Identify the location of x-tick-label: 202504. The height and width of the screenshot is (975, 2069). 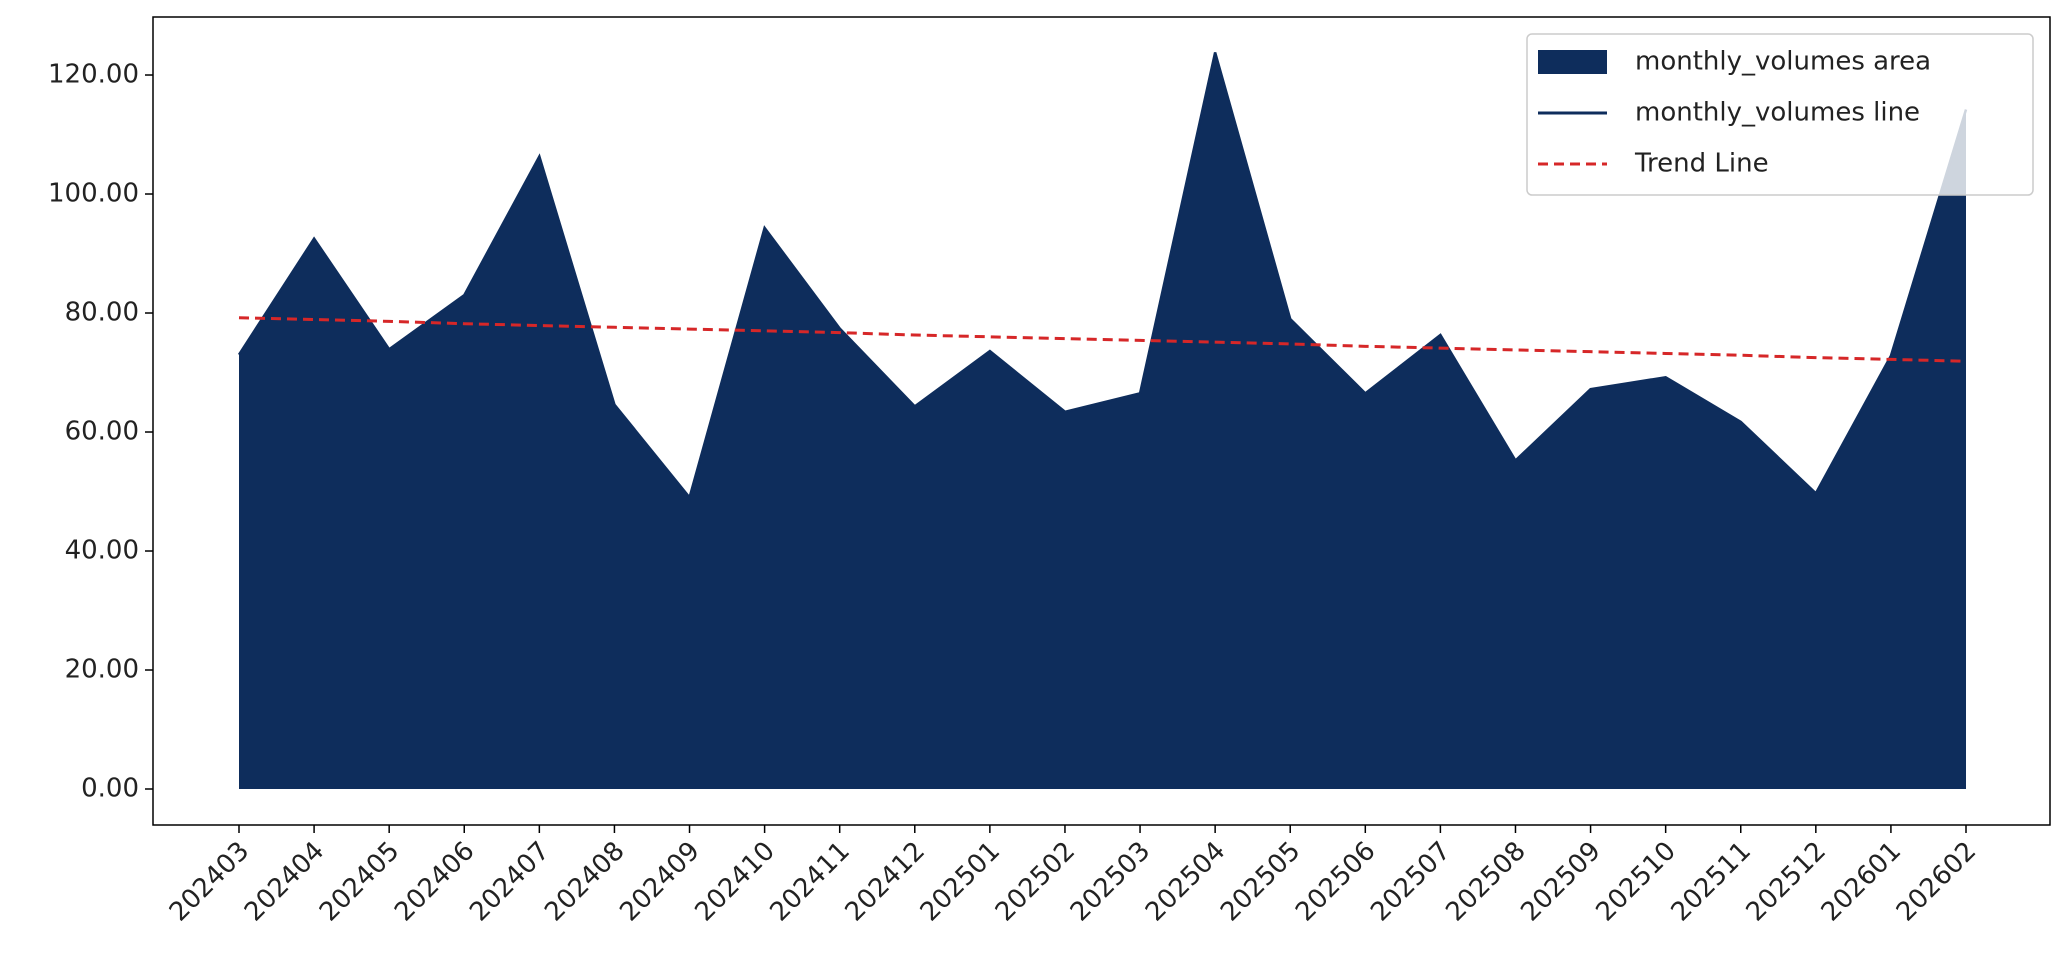
(1185, 881).